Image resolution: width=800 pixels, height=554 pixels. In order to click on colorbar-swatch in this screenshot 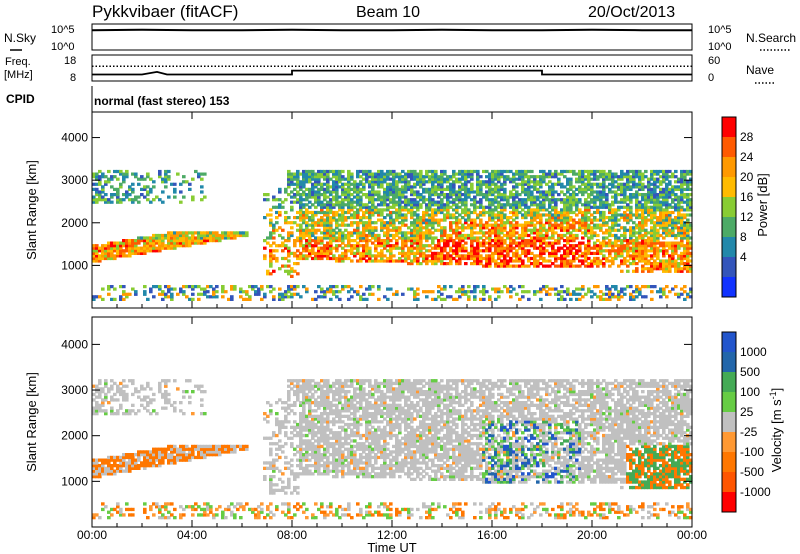, I will do `click(729, 207)`.